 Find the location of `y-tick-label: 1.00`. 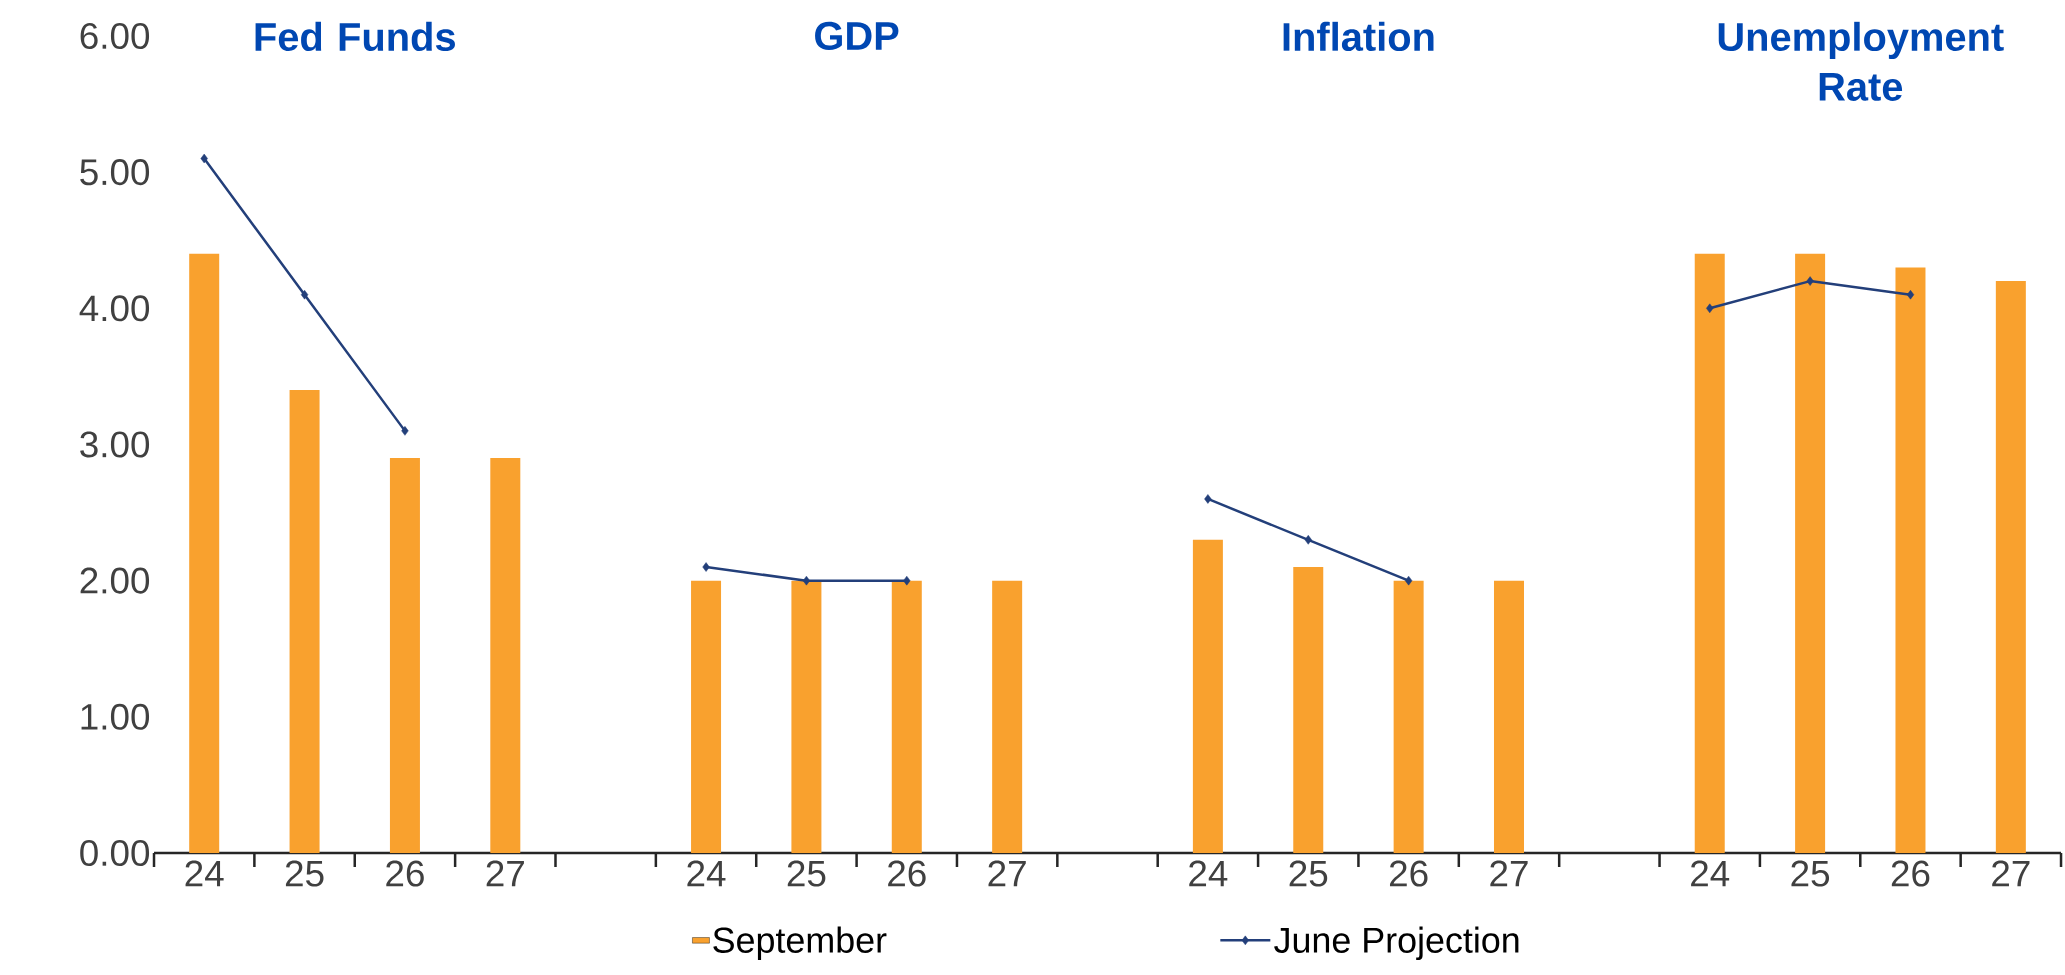

y-tick-label: 1.00 is located at coordinates (115, 716).